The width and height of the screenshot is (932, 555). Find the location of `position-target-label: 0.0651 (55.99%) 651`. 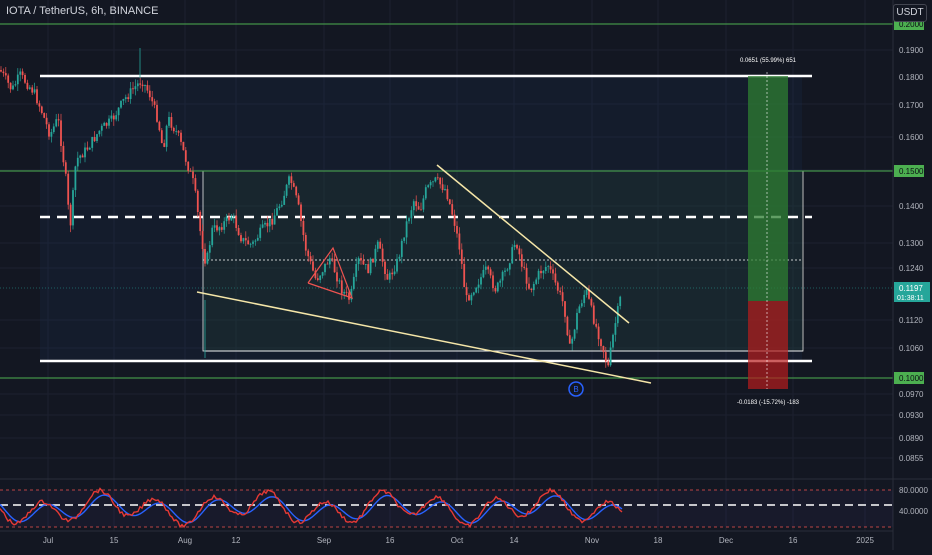

position-target-label: 0.0651 (55.99%) 651 is located at coordinates (768, 61).